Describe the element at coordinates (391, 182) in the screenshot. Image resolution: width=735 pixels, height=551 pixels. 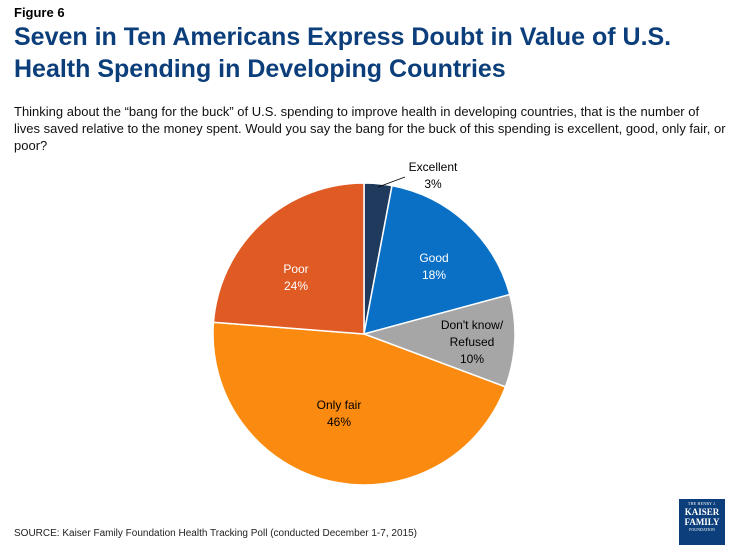
I see `leader-line-excellent` at that location.